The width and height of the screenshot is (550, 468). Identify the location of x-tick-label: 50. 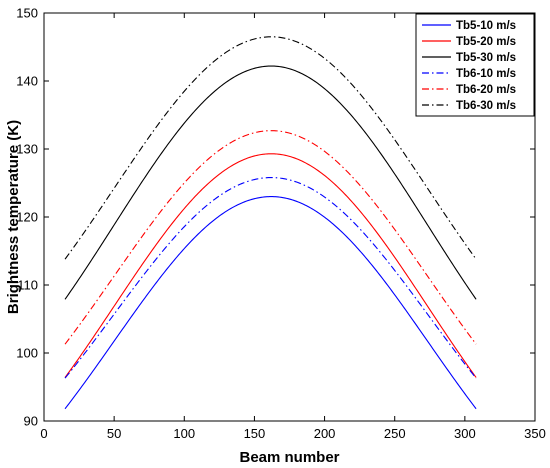
(114, 433).